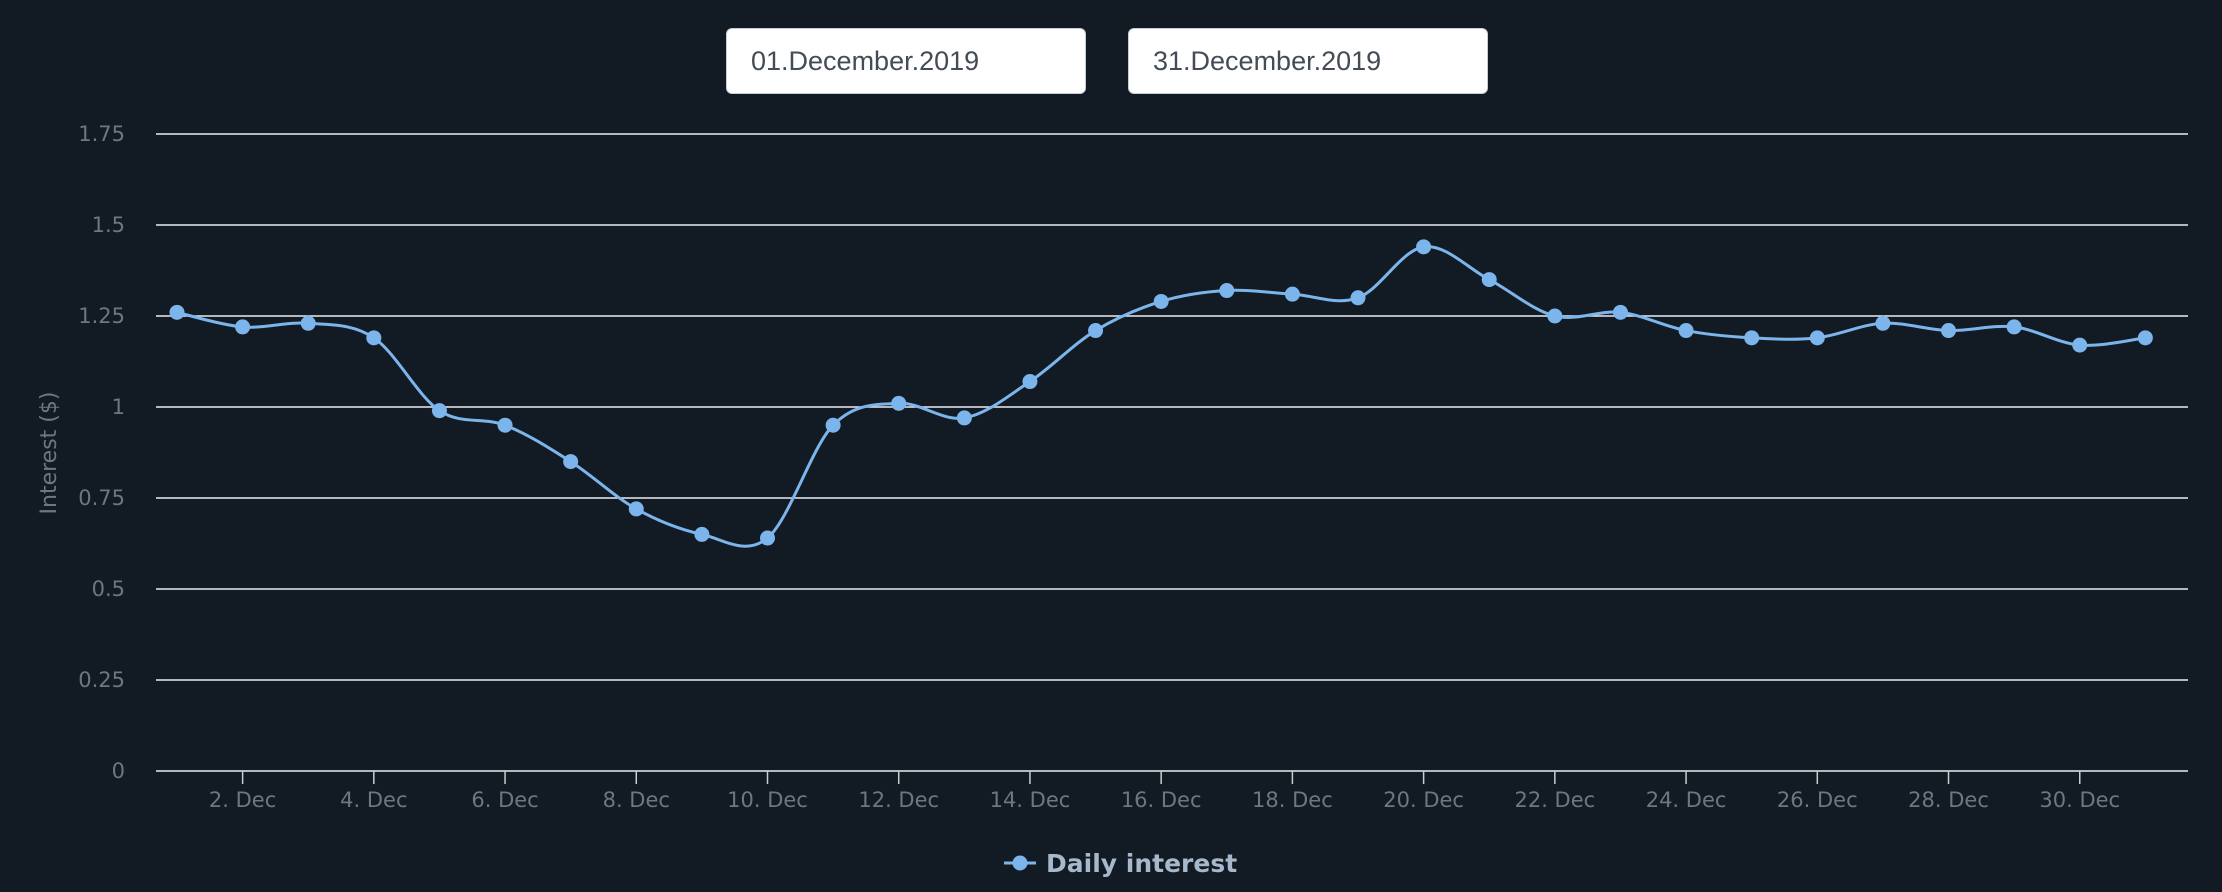  What do you see at coordinates (1948, 800) in the screenshot?
I see `x-tick-label: 28. Dec` at bounding box center [1948, 800].